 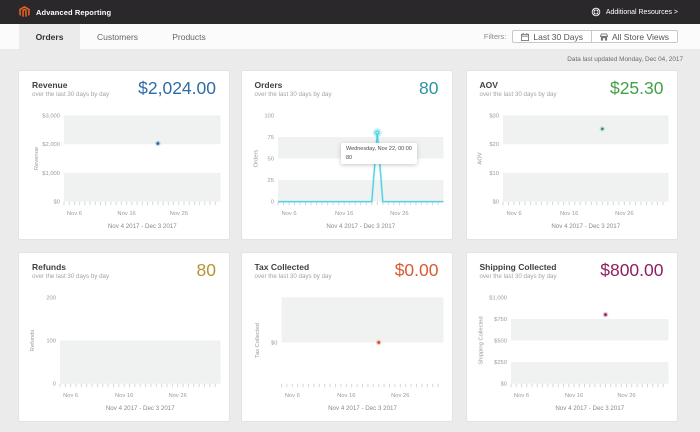 I want to click on tab-customers-label: Customers, so click(x=117, y=36).